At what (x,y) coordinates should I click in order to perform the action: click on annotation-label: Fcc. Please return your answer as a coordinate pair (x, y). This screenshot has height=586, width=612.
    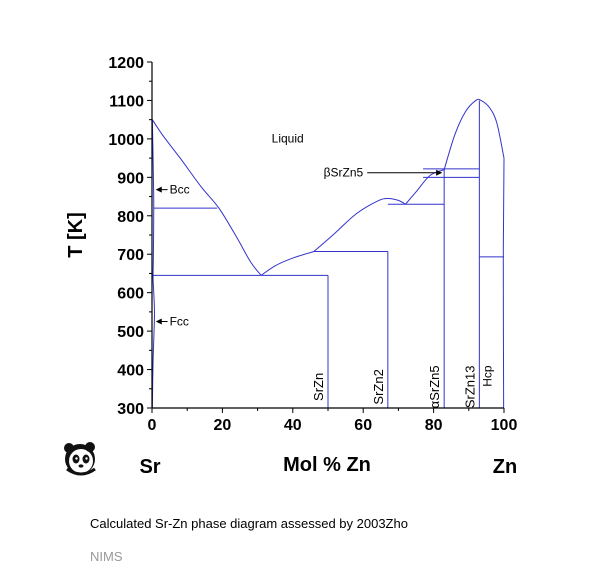
    Looking at the image, I should click on (179, 322).